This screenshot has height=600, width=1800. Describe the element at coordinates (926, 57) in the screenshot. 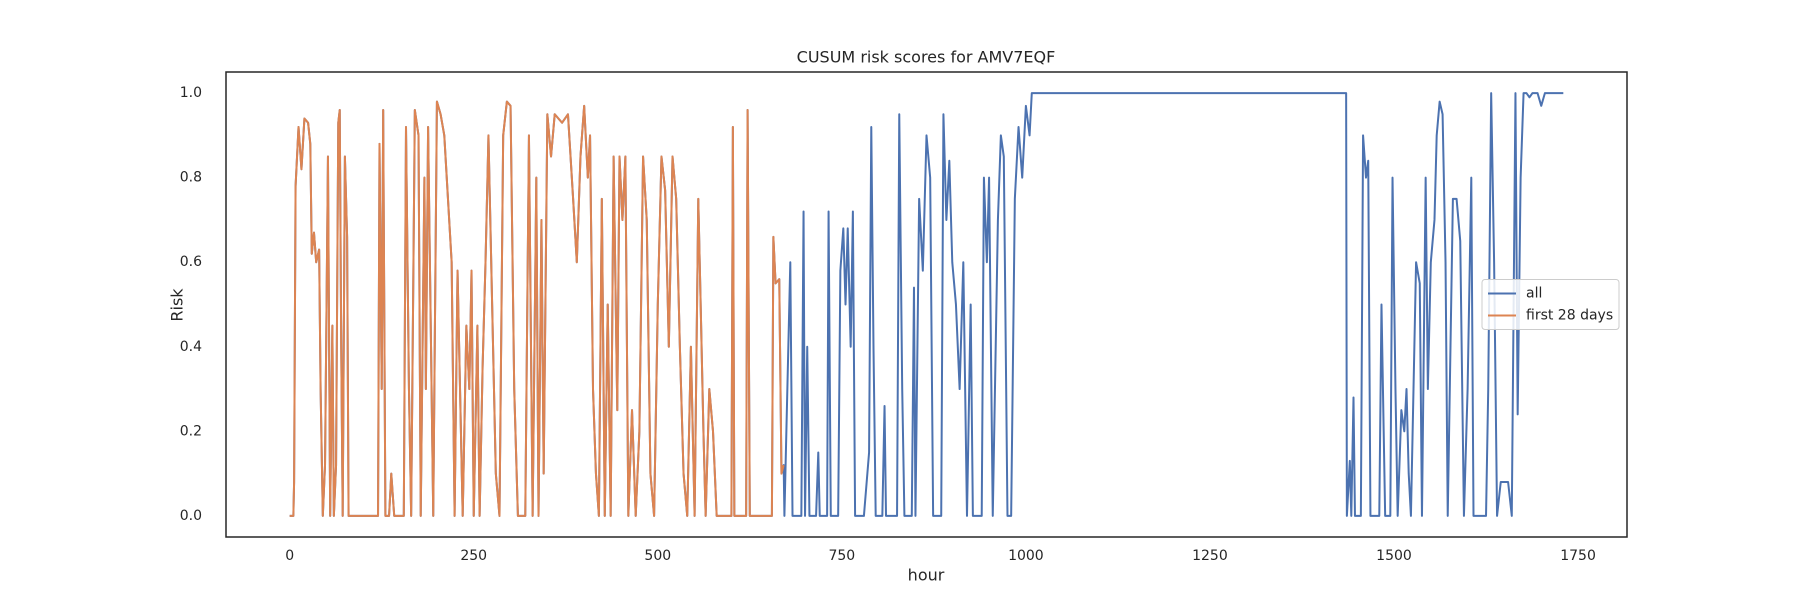

I see `chart-title: CUSUM risk scores for AMV7EQF` at that location.